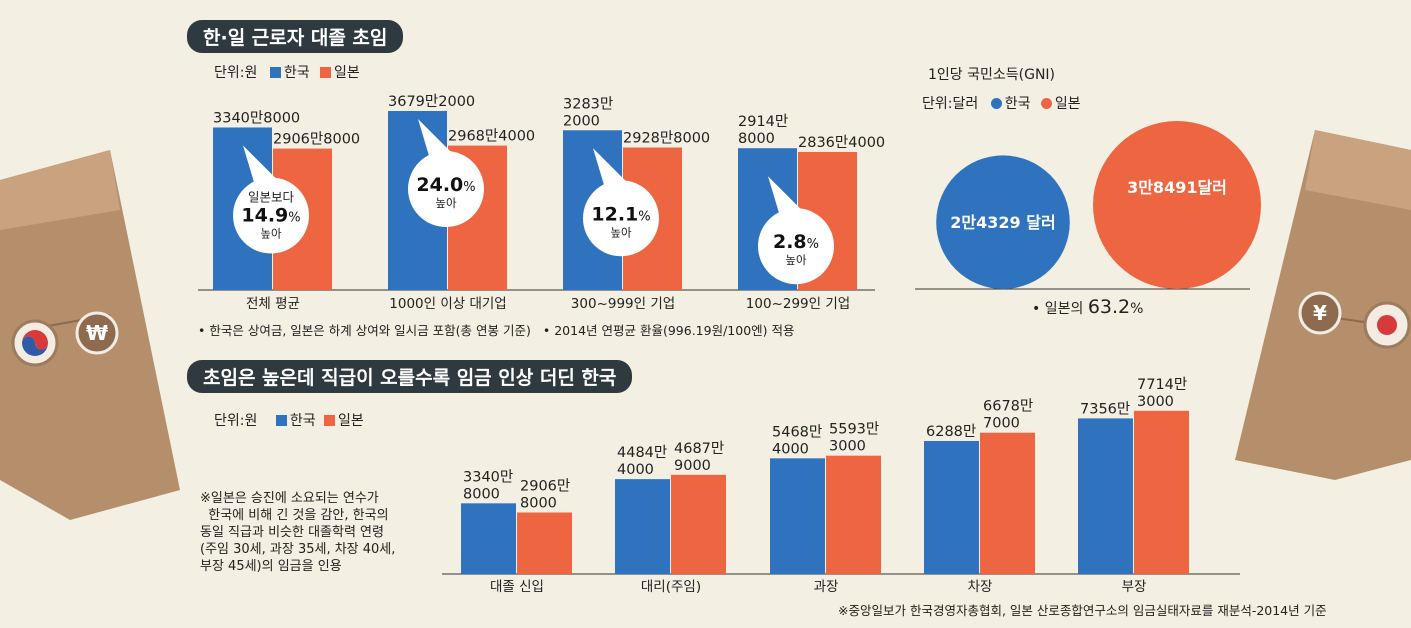 The image size is (1411, 628). Describe the element at coordinates (996, 103) in the screenshot. I see `gni-legend-korea-dot` at that location.